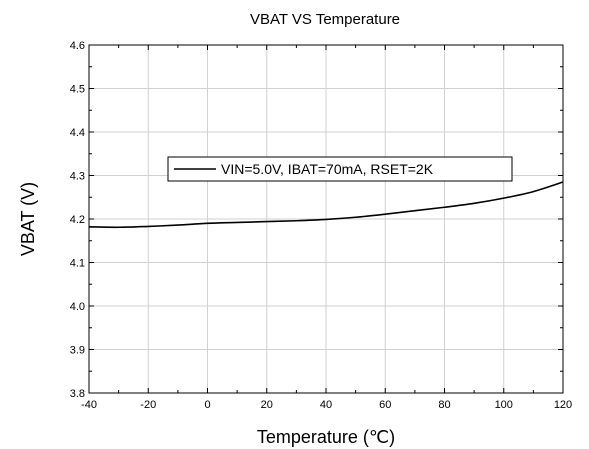 This screenshot has width=589, height=449. What do you see at coordinates (267, 405) in the screenshot?
I see `x-tick-label: 20` at bounding box center [267, 405].